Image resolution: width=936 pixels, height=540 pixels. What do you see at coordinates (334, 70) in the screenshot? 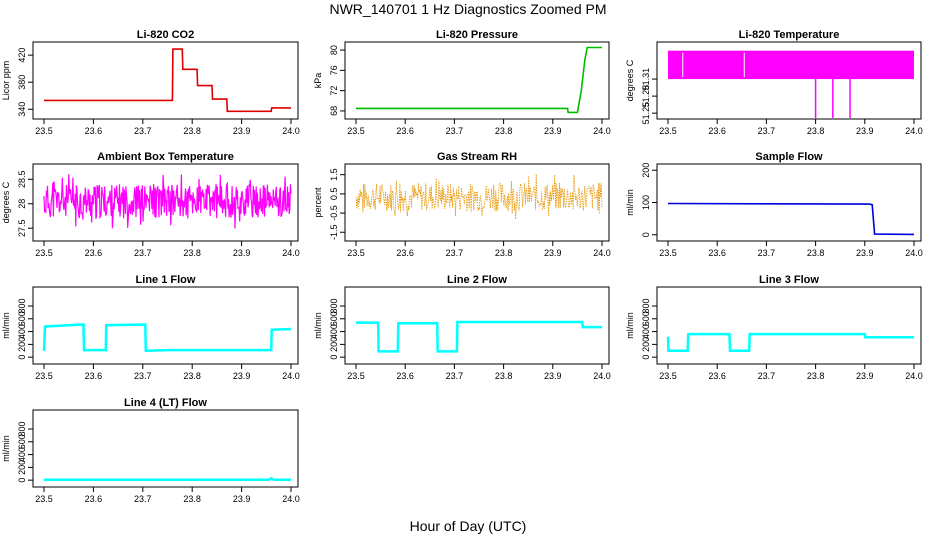
I see `y-tick-label: 76` at bounding box center [334, 70].